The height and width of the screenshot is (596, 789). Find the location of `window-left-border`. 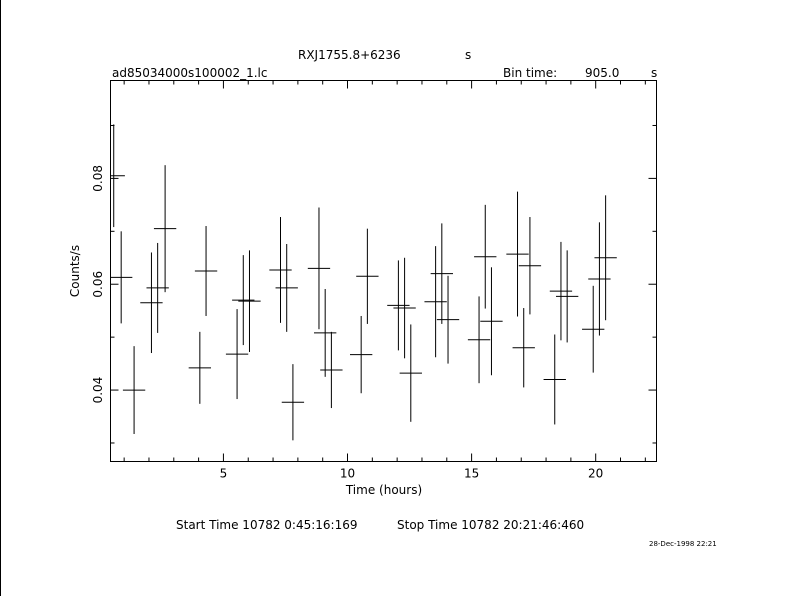

window-left-border is located at coordinates (0, 298).